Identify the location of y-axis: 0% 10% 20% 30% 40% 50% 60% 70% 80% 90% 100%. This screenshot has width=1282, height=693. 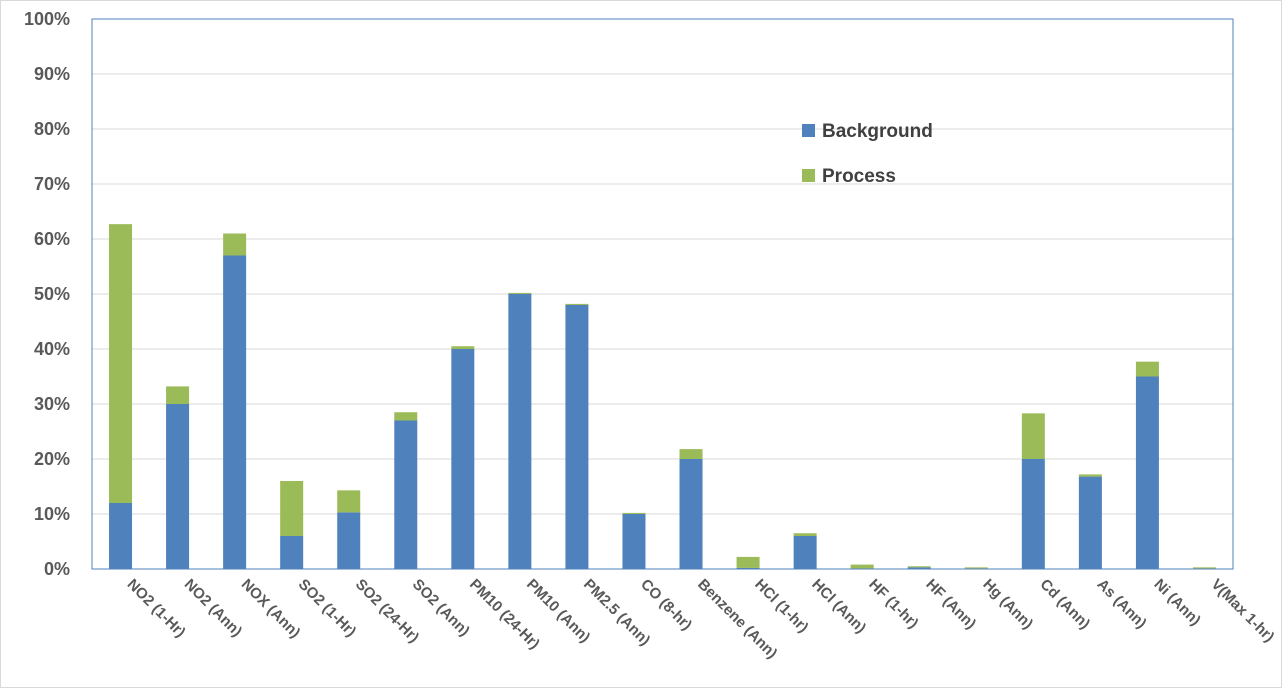
(47, 294).